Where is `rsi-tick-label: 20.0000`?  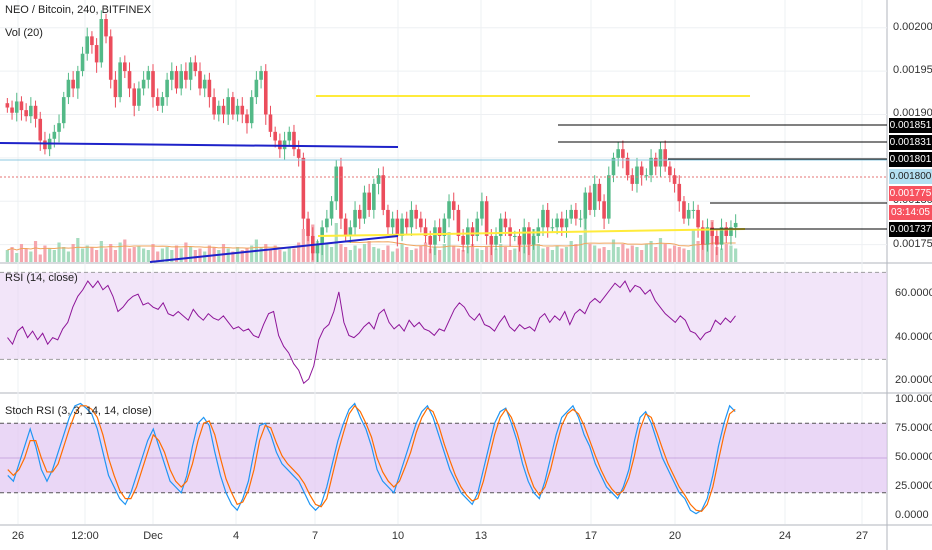
rsi-tick-label: 20.0000 is located at coordinates (913, 380).